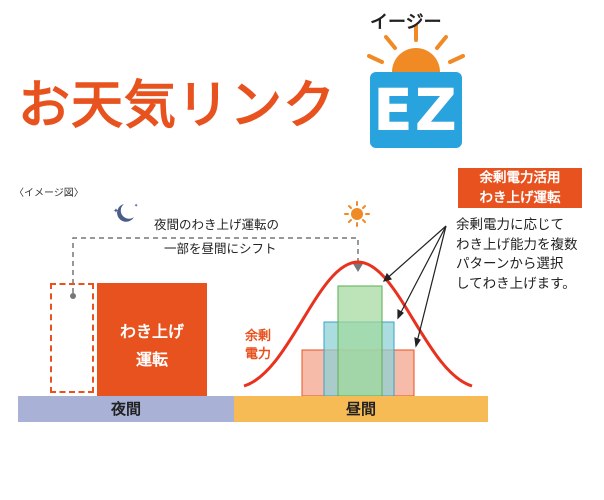  I want to click on callout-title-line2: わき上げ運転, so click(520, 198).